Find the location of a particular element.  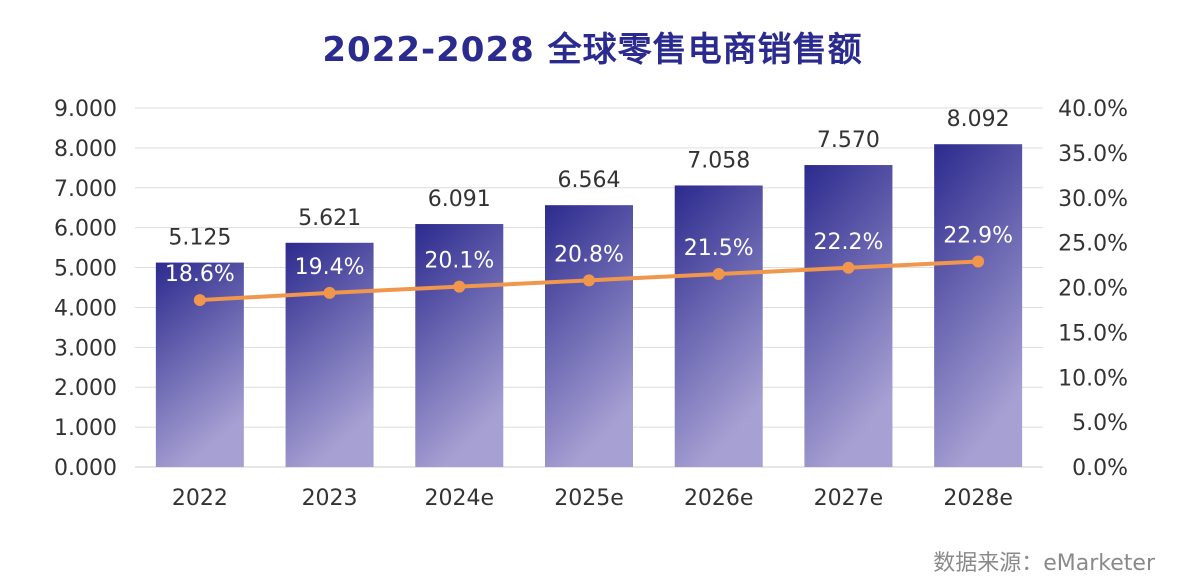

growth-value-label: 20.1% is located at coordinates (459, 261).